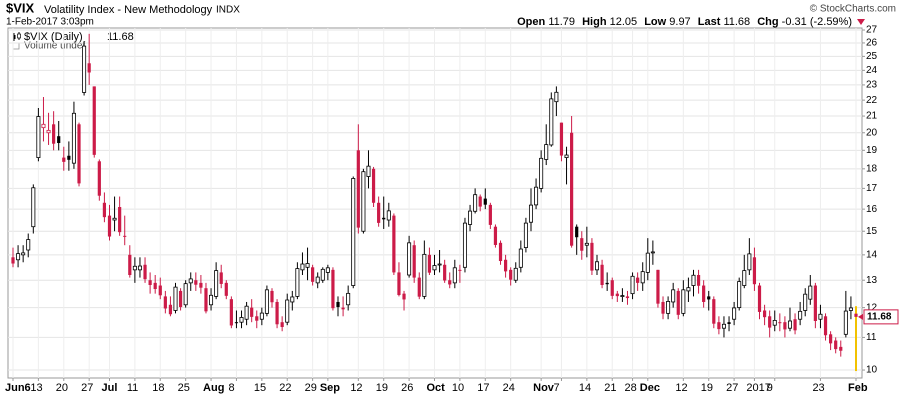 This screenshot has width=901, height=400. What do you see at coordinates (330, 388) in the screenshot?
I see `x-tick-label: Sep` at bounding box center [330, 388].